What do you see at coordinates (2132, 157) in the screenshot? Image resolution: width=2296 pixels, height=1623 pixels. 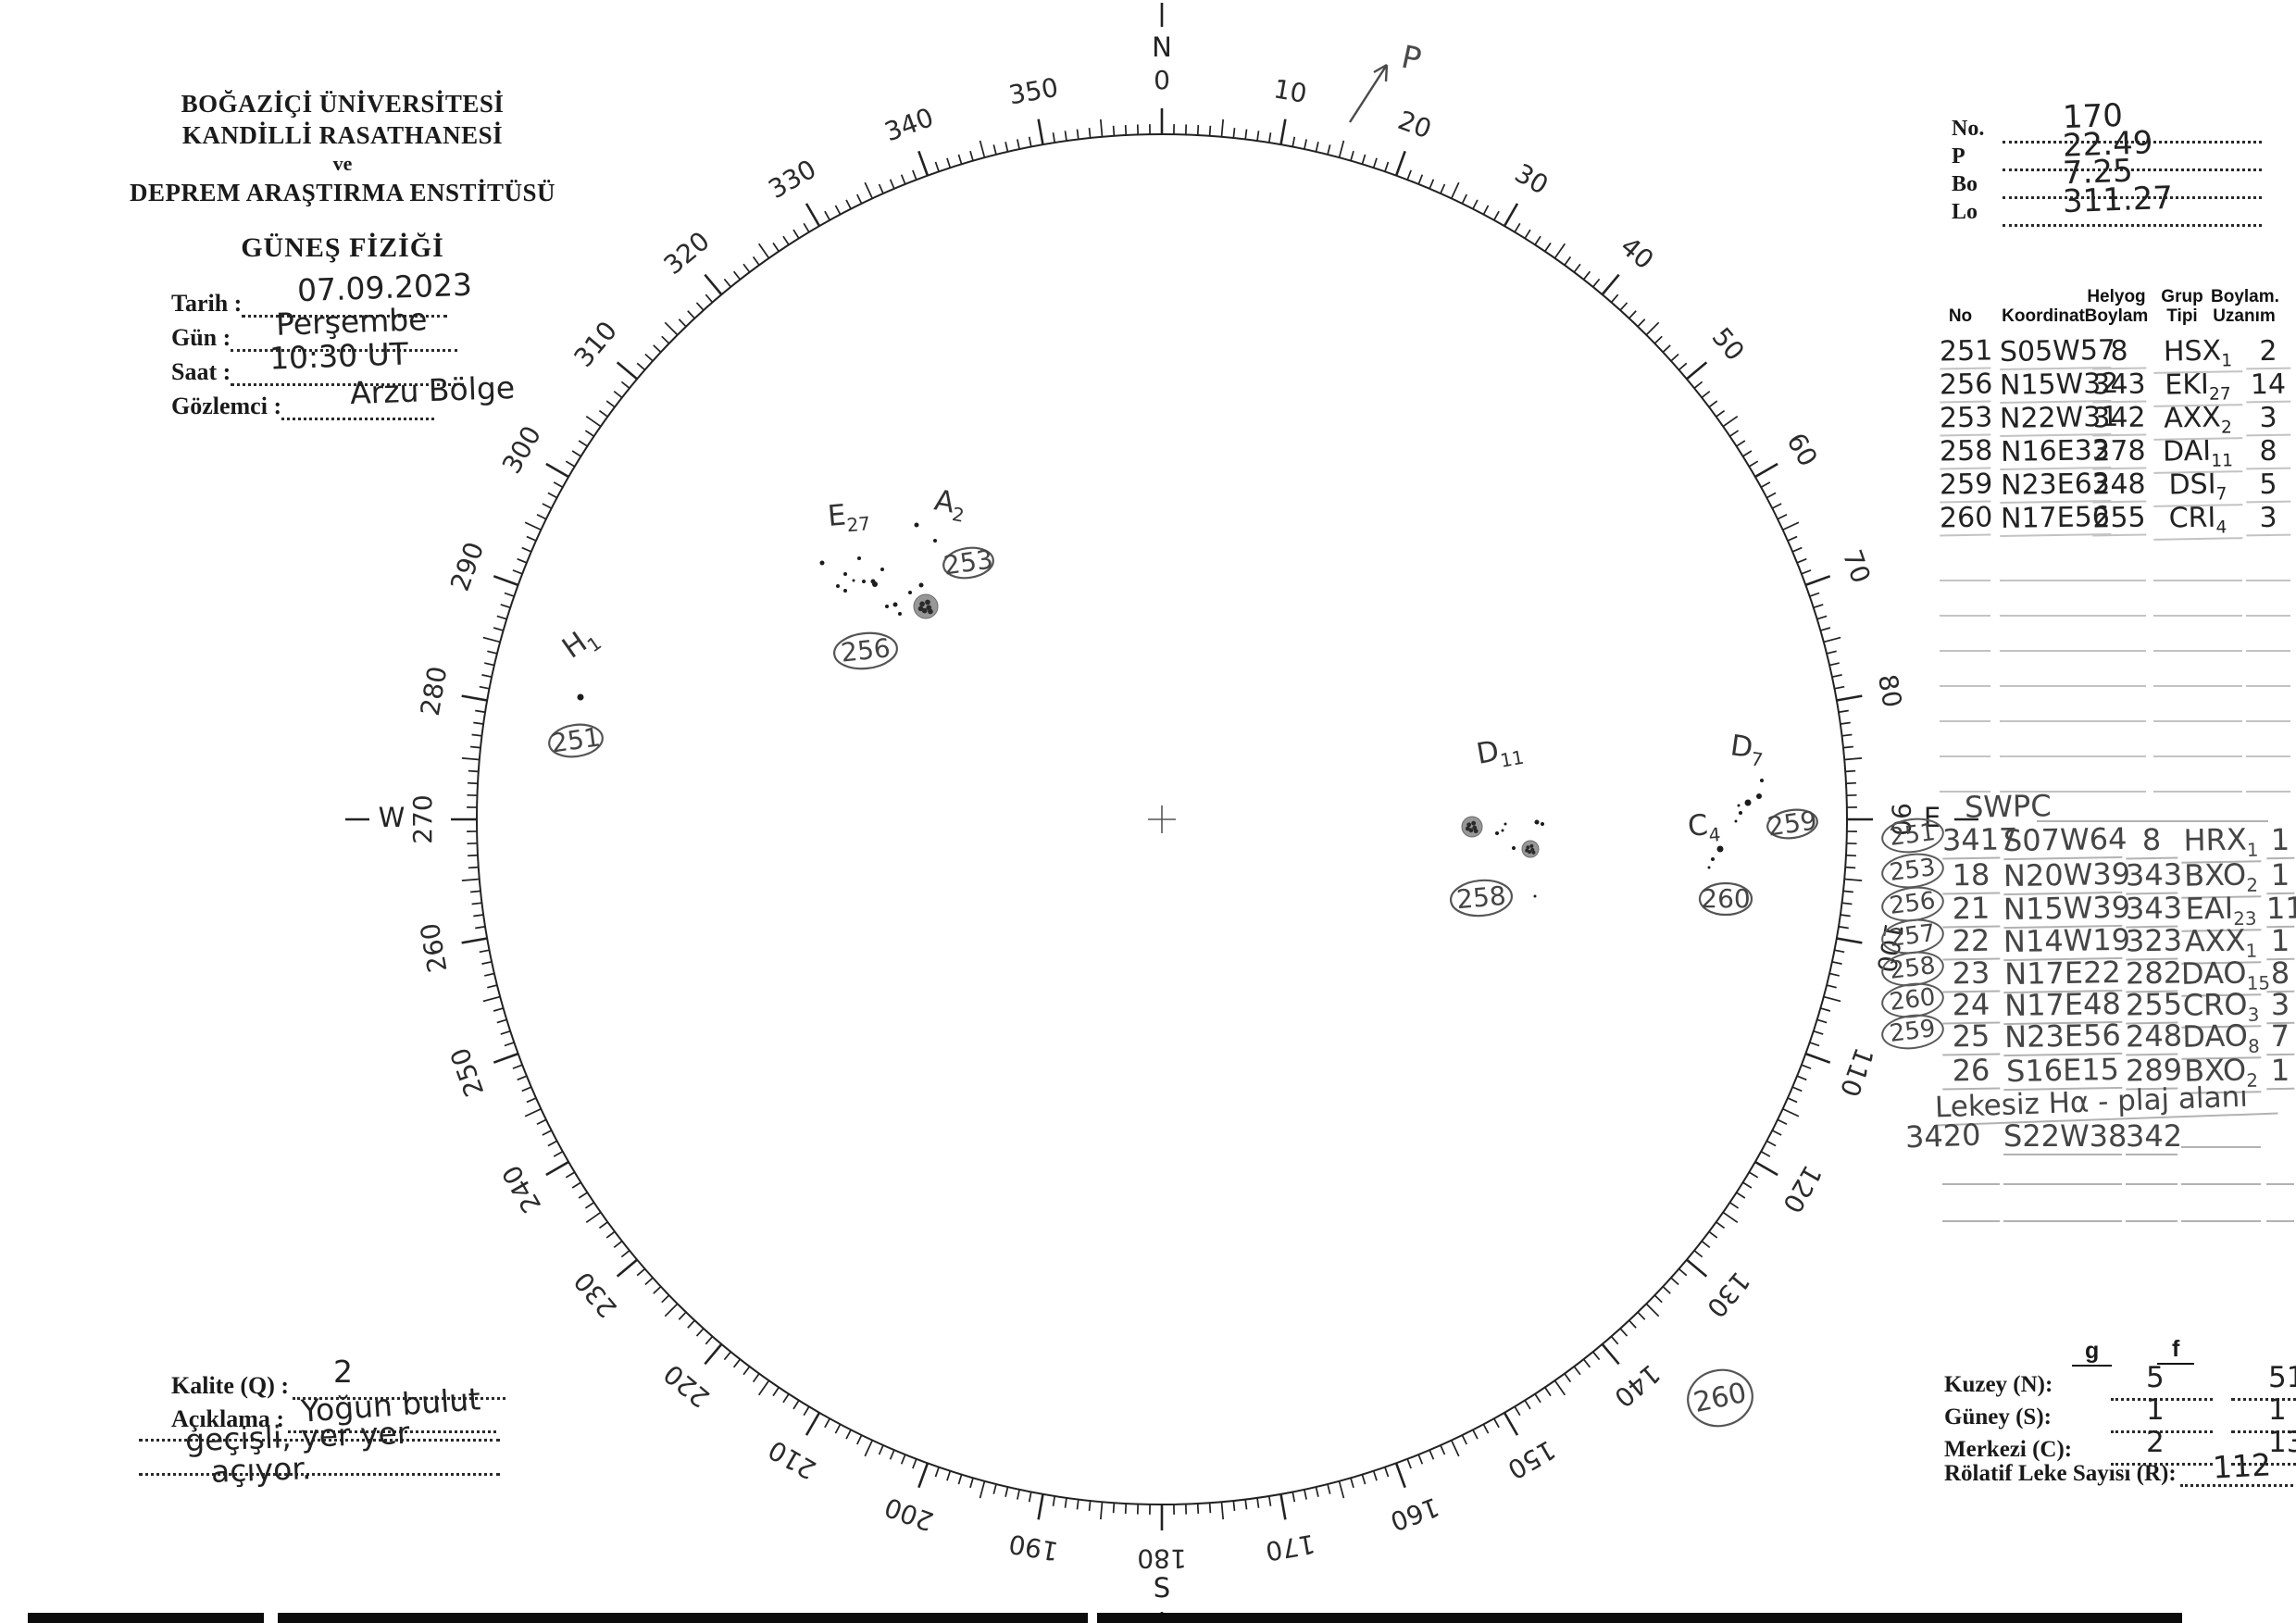 I see `ephemeris-field-line` at bounding box center [2132, 157].